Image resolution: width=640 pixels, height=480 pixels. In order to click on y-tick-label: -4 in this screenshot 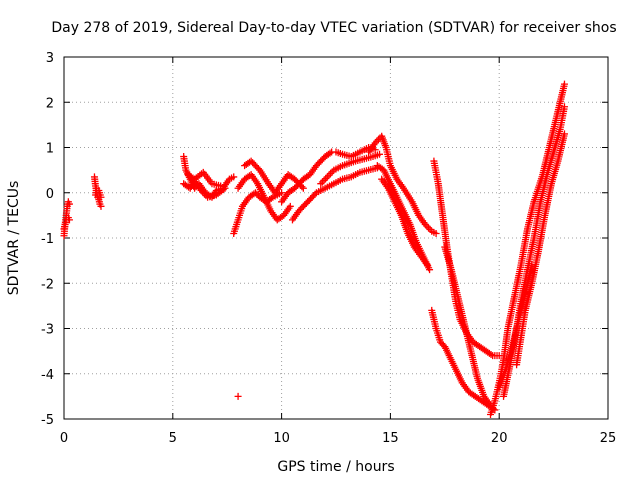, I will do `click(47, 375)`.